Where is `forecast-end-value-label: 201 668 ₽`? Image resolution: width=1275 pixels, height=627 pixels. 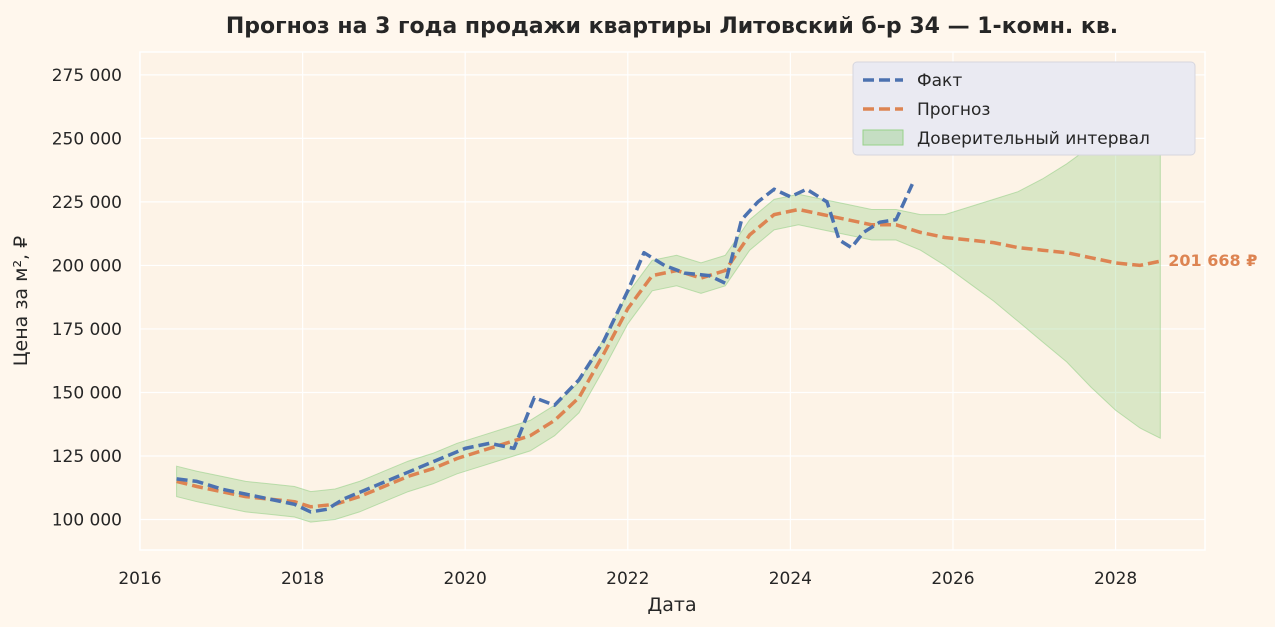 forecast-end-value-label: 201 668 ₽ is located at coordinates (1212, 260).